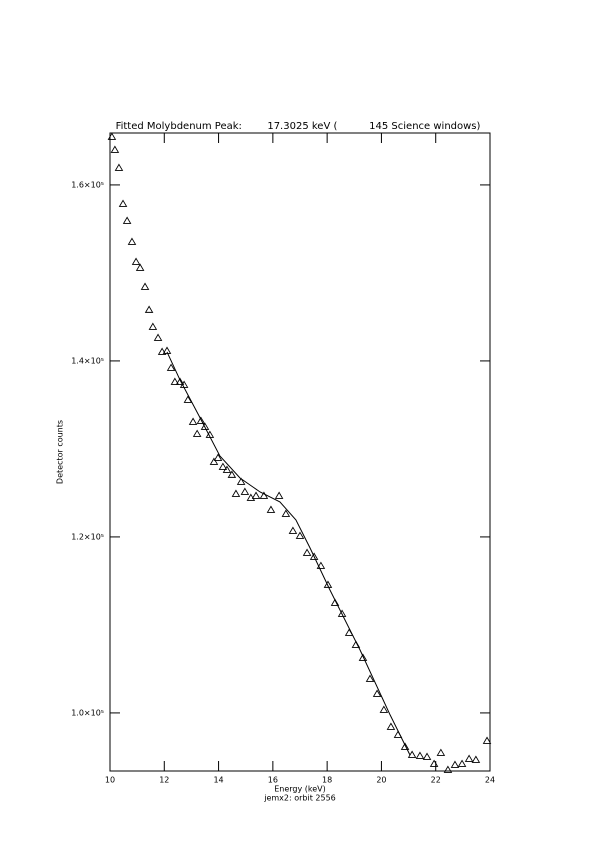 This screenshot has height=842, width=595. What do you see at coordinates (87, 360) in the screenshot?
I see `y-tick-label: 1.4×10⁵` at bounding box center [87, 360].